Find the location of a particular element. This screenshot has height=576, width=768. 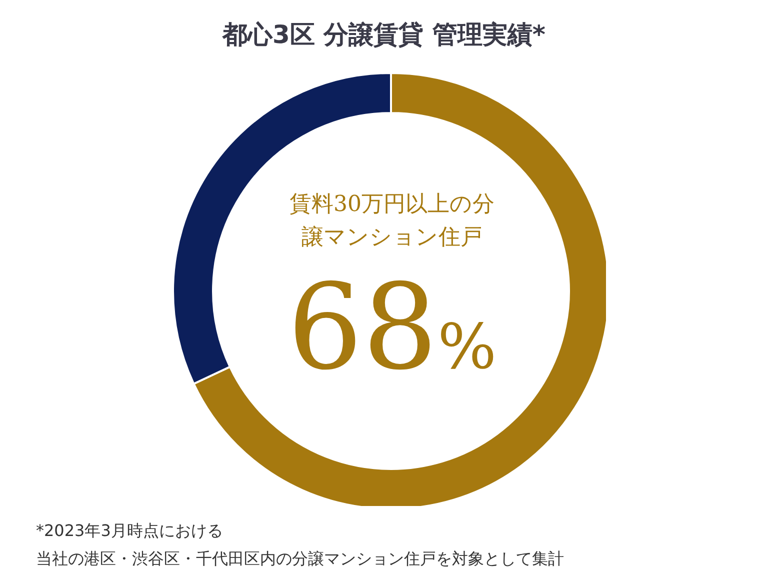

text: *2023年3月時点における is located at coordinates (129, 531).